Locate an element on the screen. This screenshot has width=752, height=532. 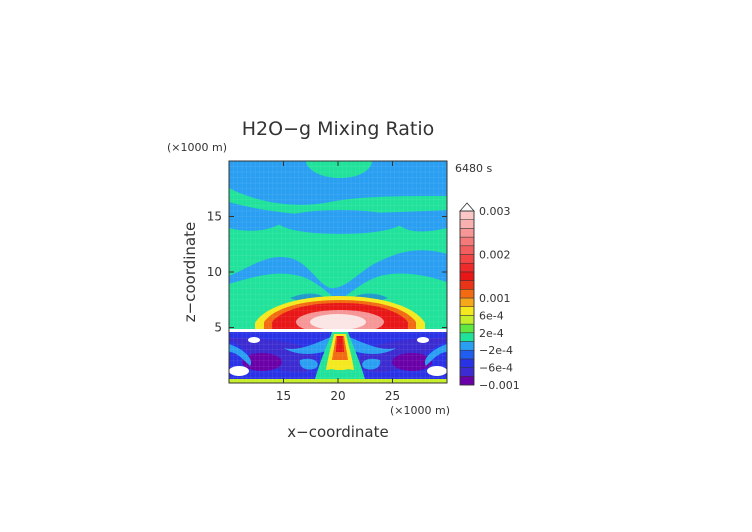
colorbar-tick-label: −6e-4 is located at coordinates (496, 368).